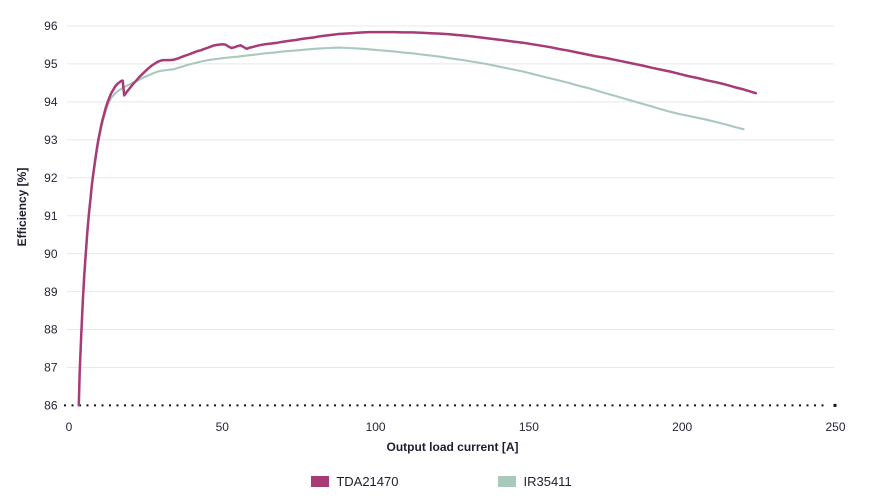  I want to click on y-tick-label: 95, so click(51, 64).